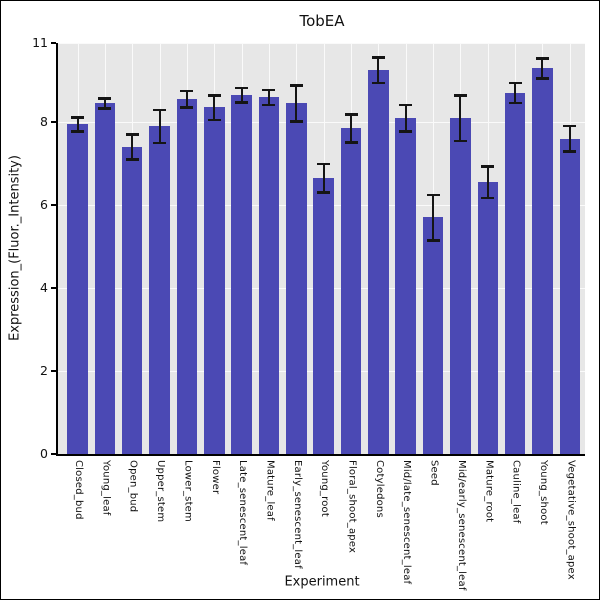 Image resolution: width=600 pixels, height=600 pixels. I want to click on x-tick-label: Flower, so click(215, 477).